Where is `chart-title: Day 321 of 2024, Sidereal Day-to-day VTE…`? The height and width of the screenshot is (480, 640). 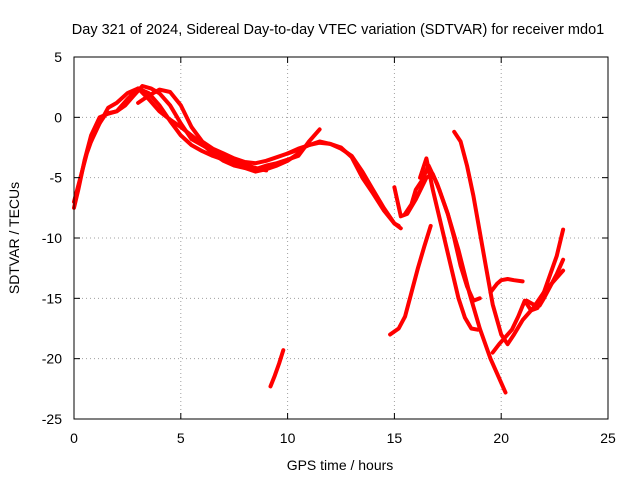
chart-title: Day 321 of 2024, Sidereal Day-to-day VTE… is located at coordinates (338, 30).